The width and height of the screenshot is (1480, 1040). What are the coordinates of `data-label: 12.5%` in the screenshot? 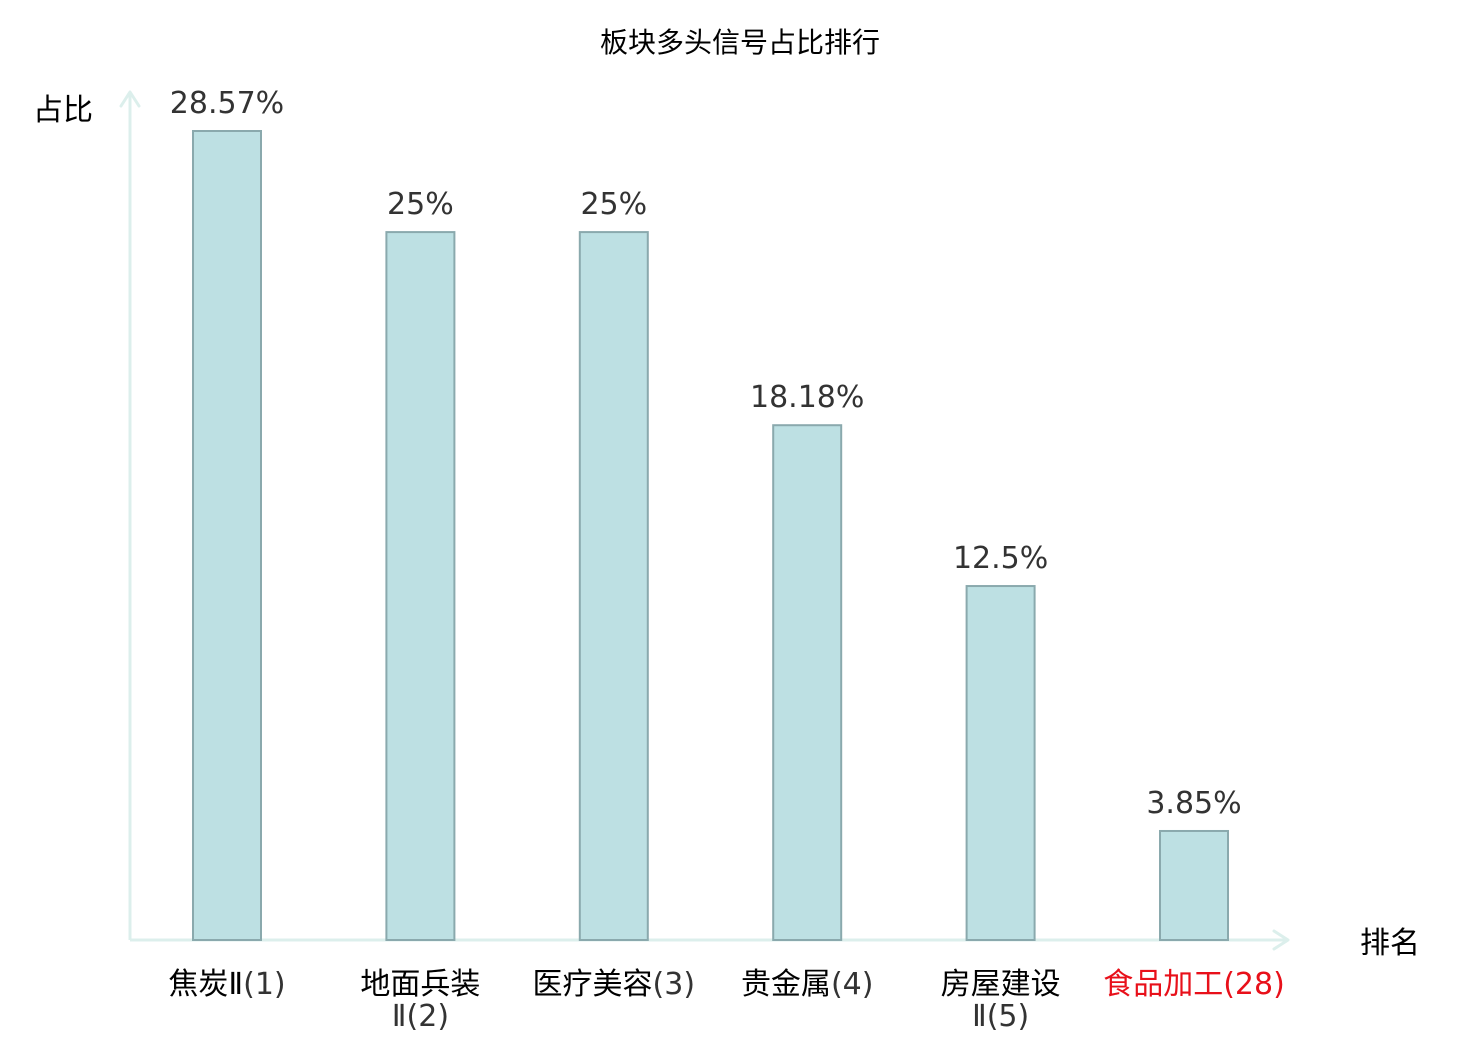 It's located at (1000, 558).